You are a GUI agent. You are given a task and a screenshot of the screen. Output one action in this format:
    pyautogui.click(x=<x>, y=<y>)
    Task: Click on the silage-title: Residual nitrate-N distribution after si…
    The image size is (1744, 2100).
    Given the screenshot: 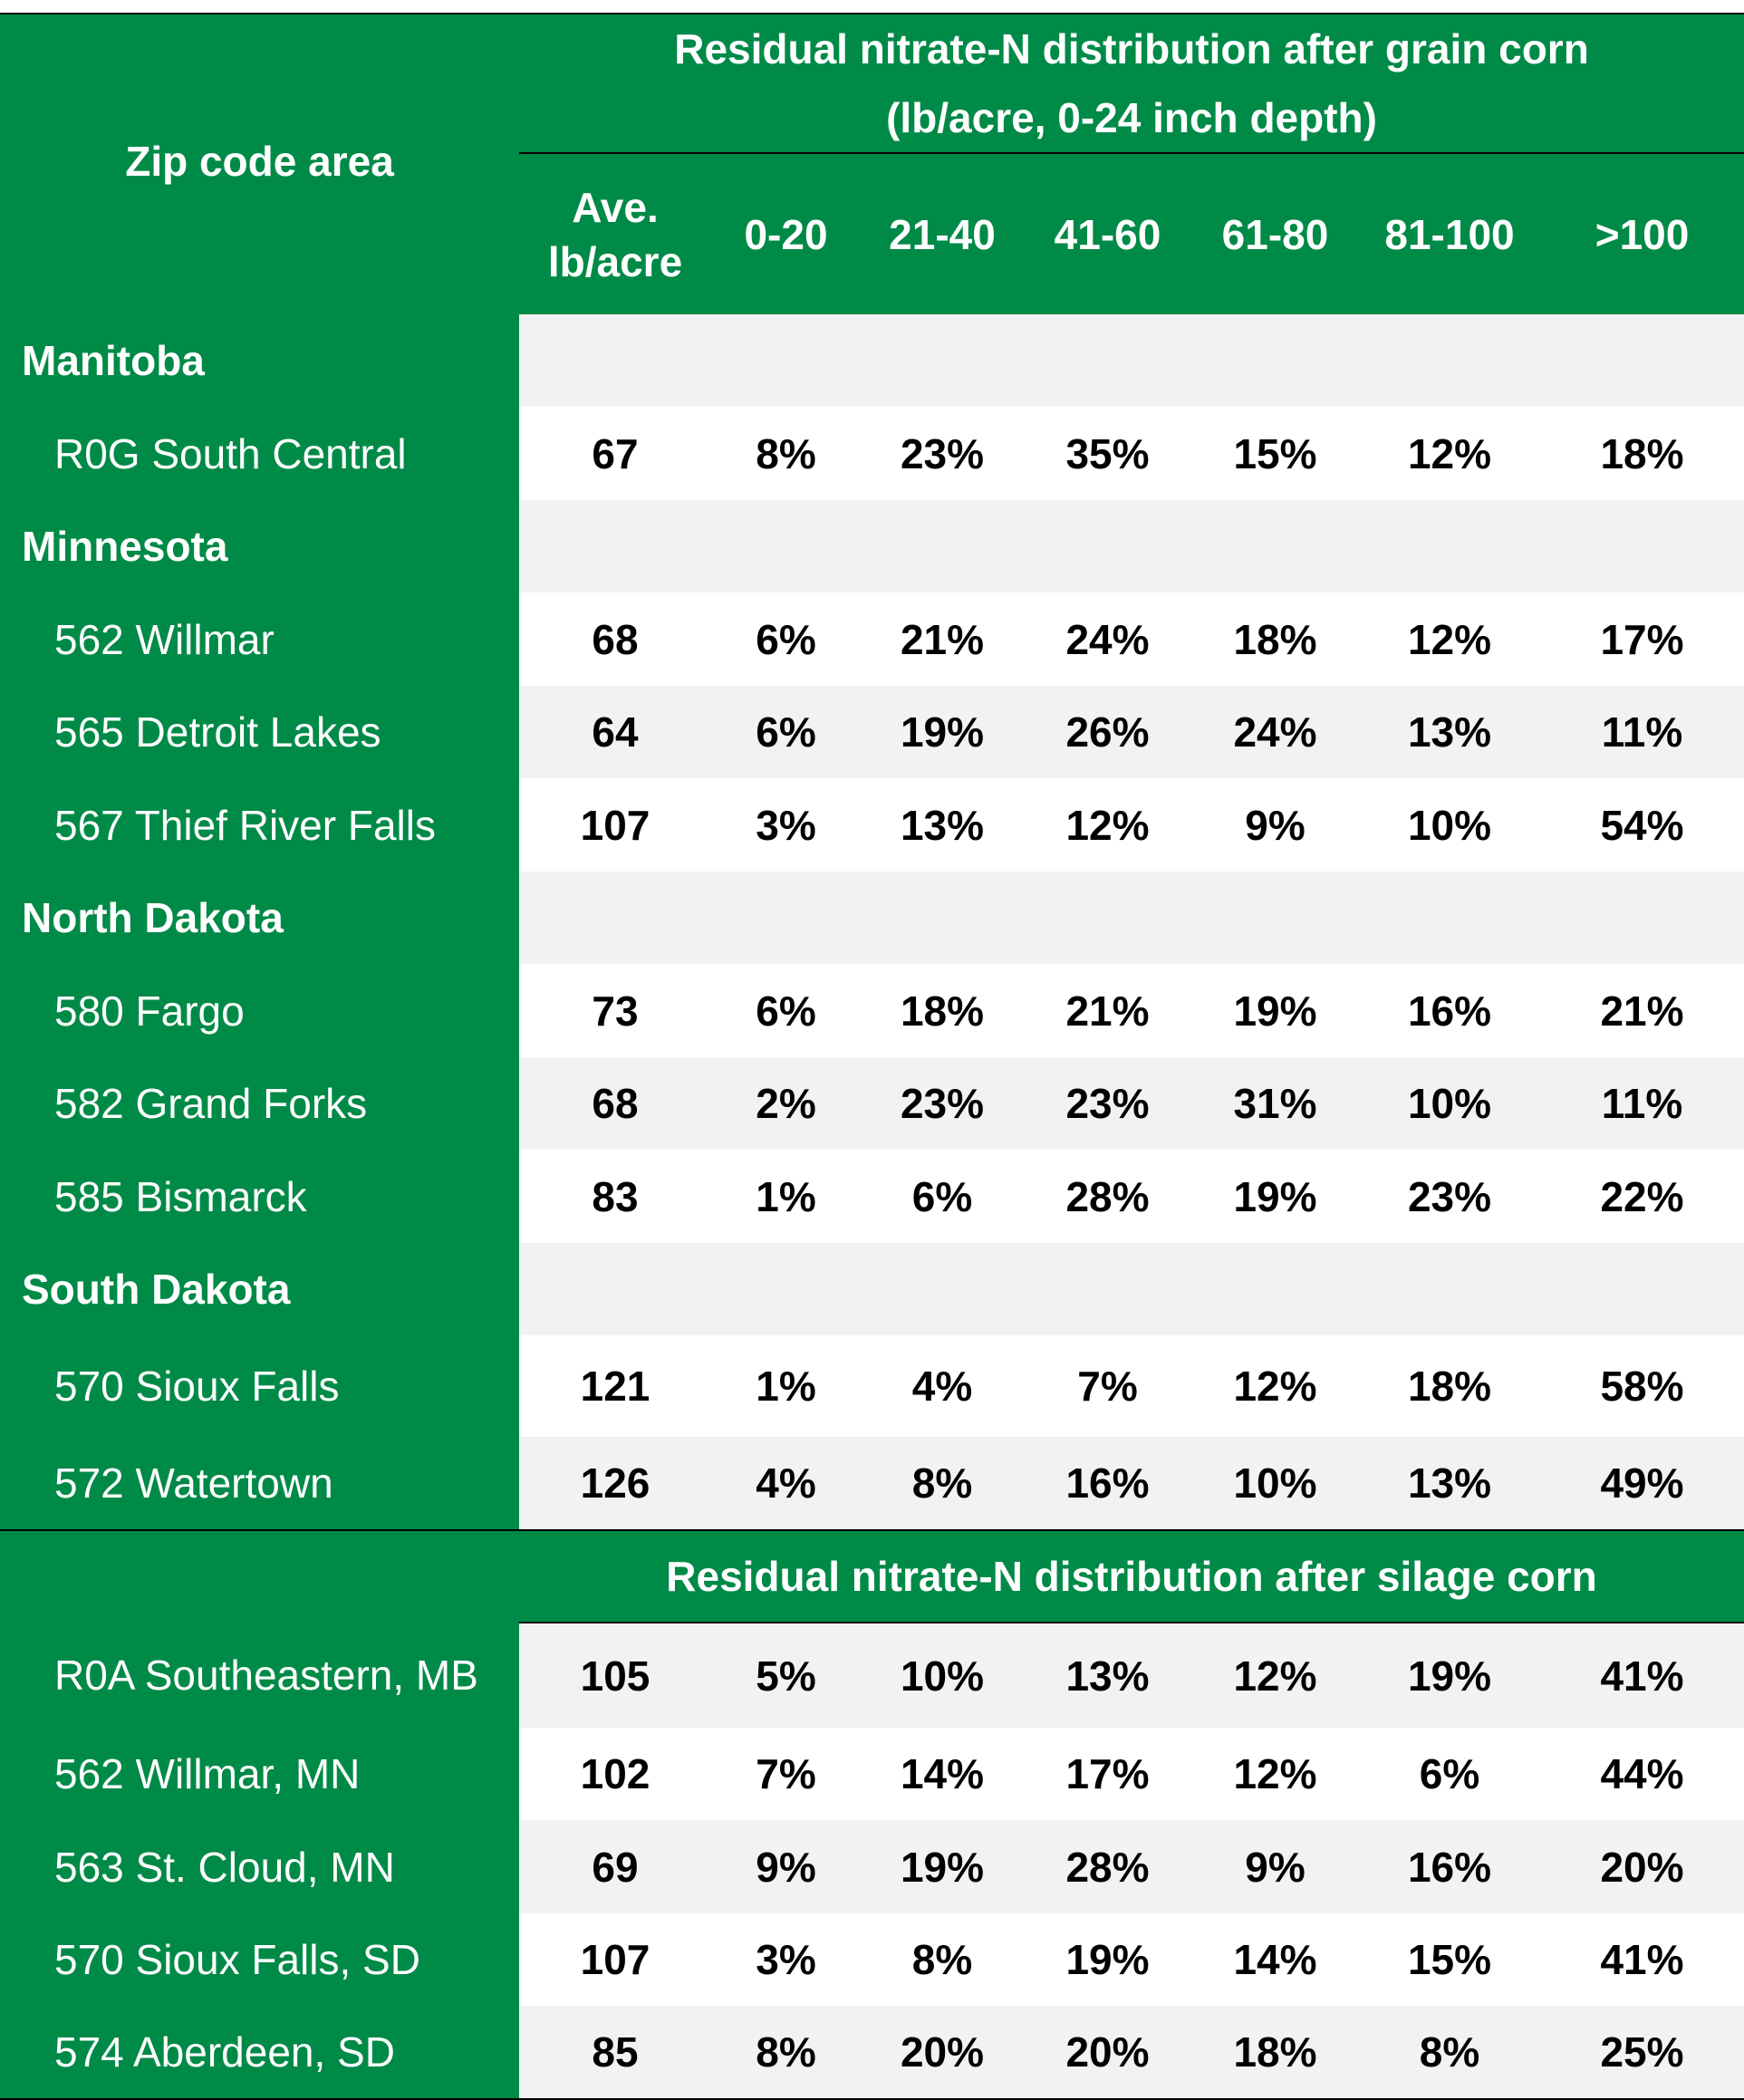 What is the action you would take?
    pyautogui.click(x=1131, y=1576)
    